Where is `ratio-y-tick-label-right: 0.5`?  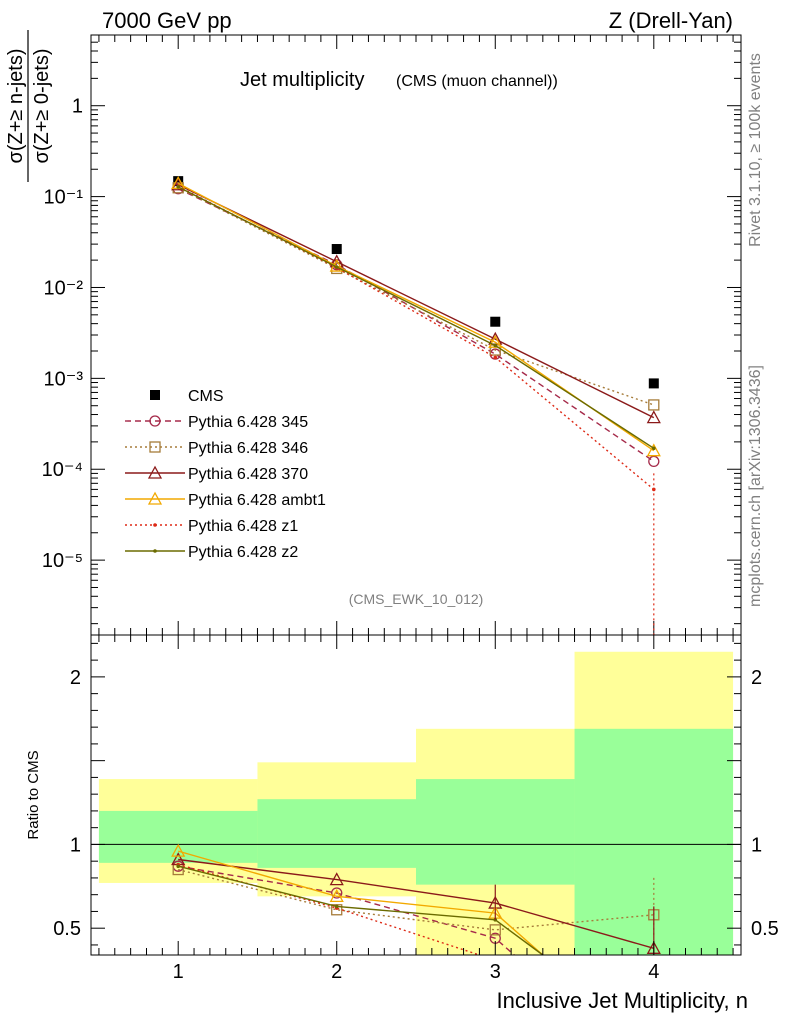 ratio-y-tick-label-right: 0.5 is located at coordinates (765, 929).